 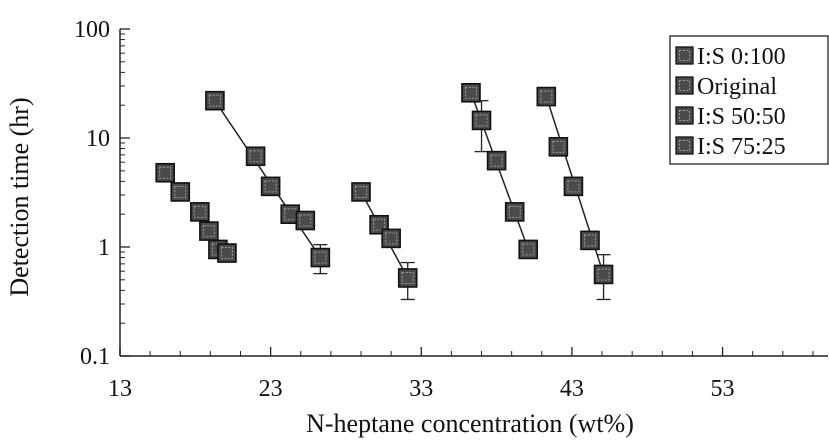 I want to click on y-tick-label: 100, so click(x=92, y=30).